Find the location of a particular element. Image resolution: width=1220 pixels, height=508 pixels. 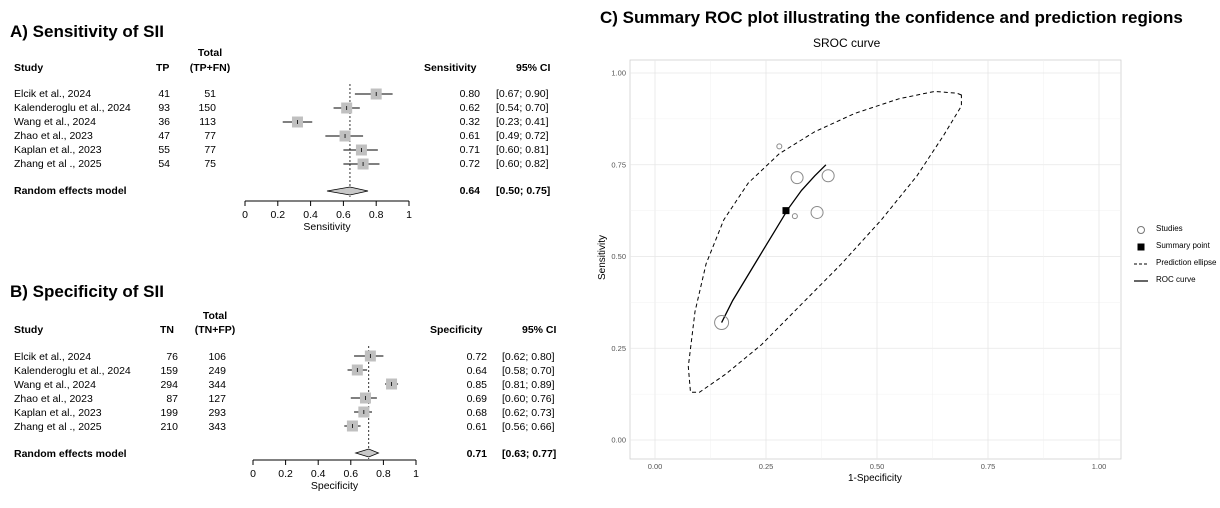

spec-total: 249 is located at coordinates (217, 371).